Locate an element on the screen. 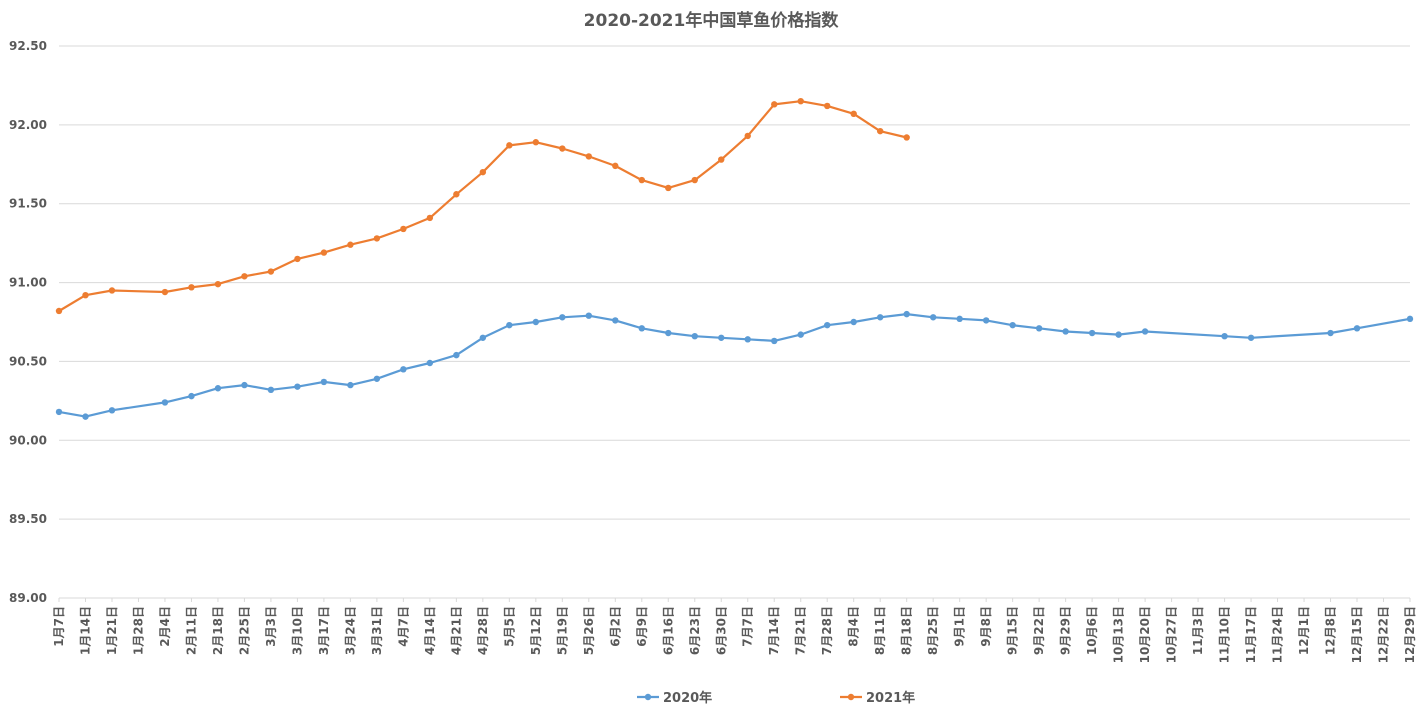 This screenshot has height=721, width=1422. x-tick-label: 5月26日 is located at coordinates (589, 630).